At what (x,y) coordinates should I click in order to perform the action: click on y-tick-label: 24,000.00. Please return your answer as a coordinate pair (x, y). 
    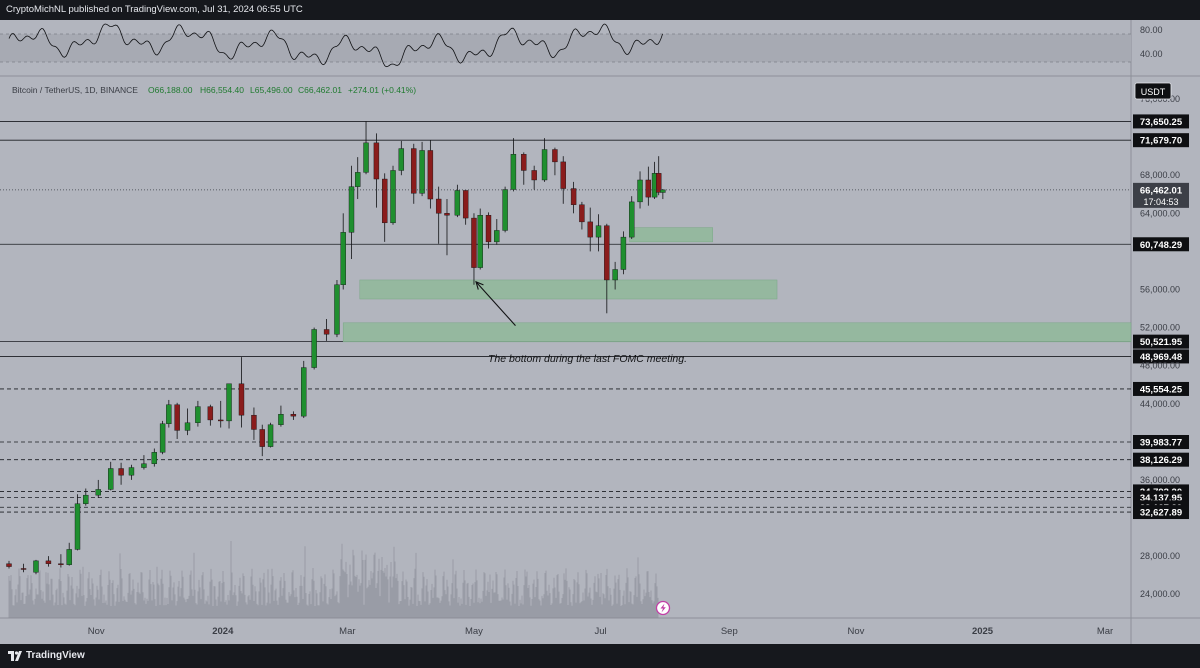
    Looking at the image, I should click on (1160, 594).